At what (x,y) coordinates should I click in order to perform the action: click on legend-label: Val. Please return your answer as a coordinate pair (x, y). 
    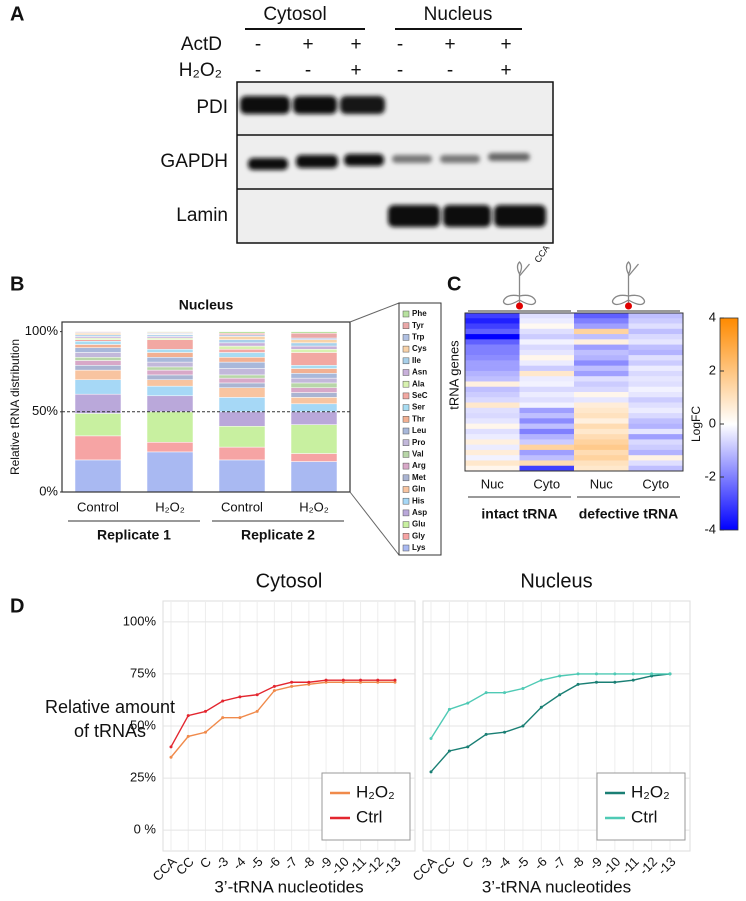
    Looking at the image, I should click on (418, 454).